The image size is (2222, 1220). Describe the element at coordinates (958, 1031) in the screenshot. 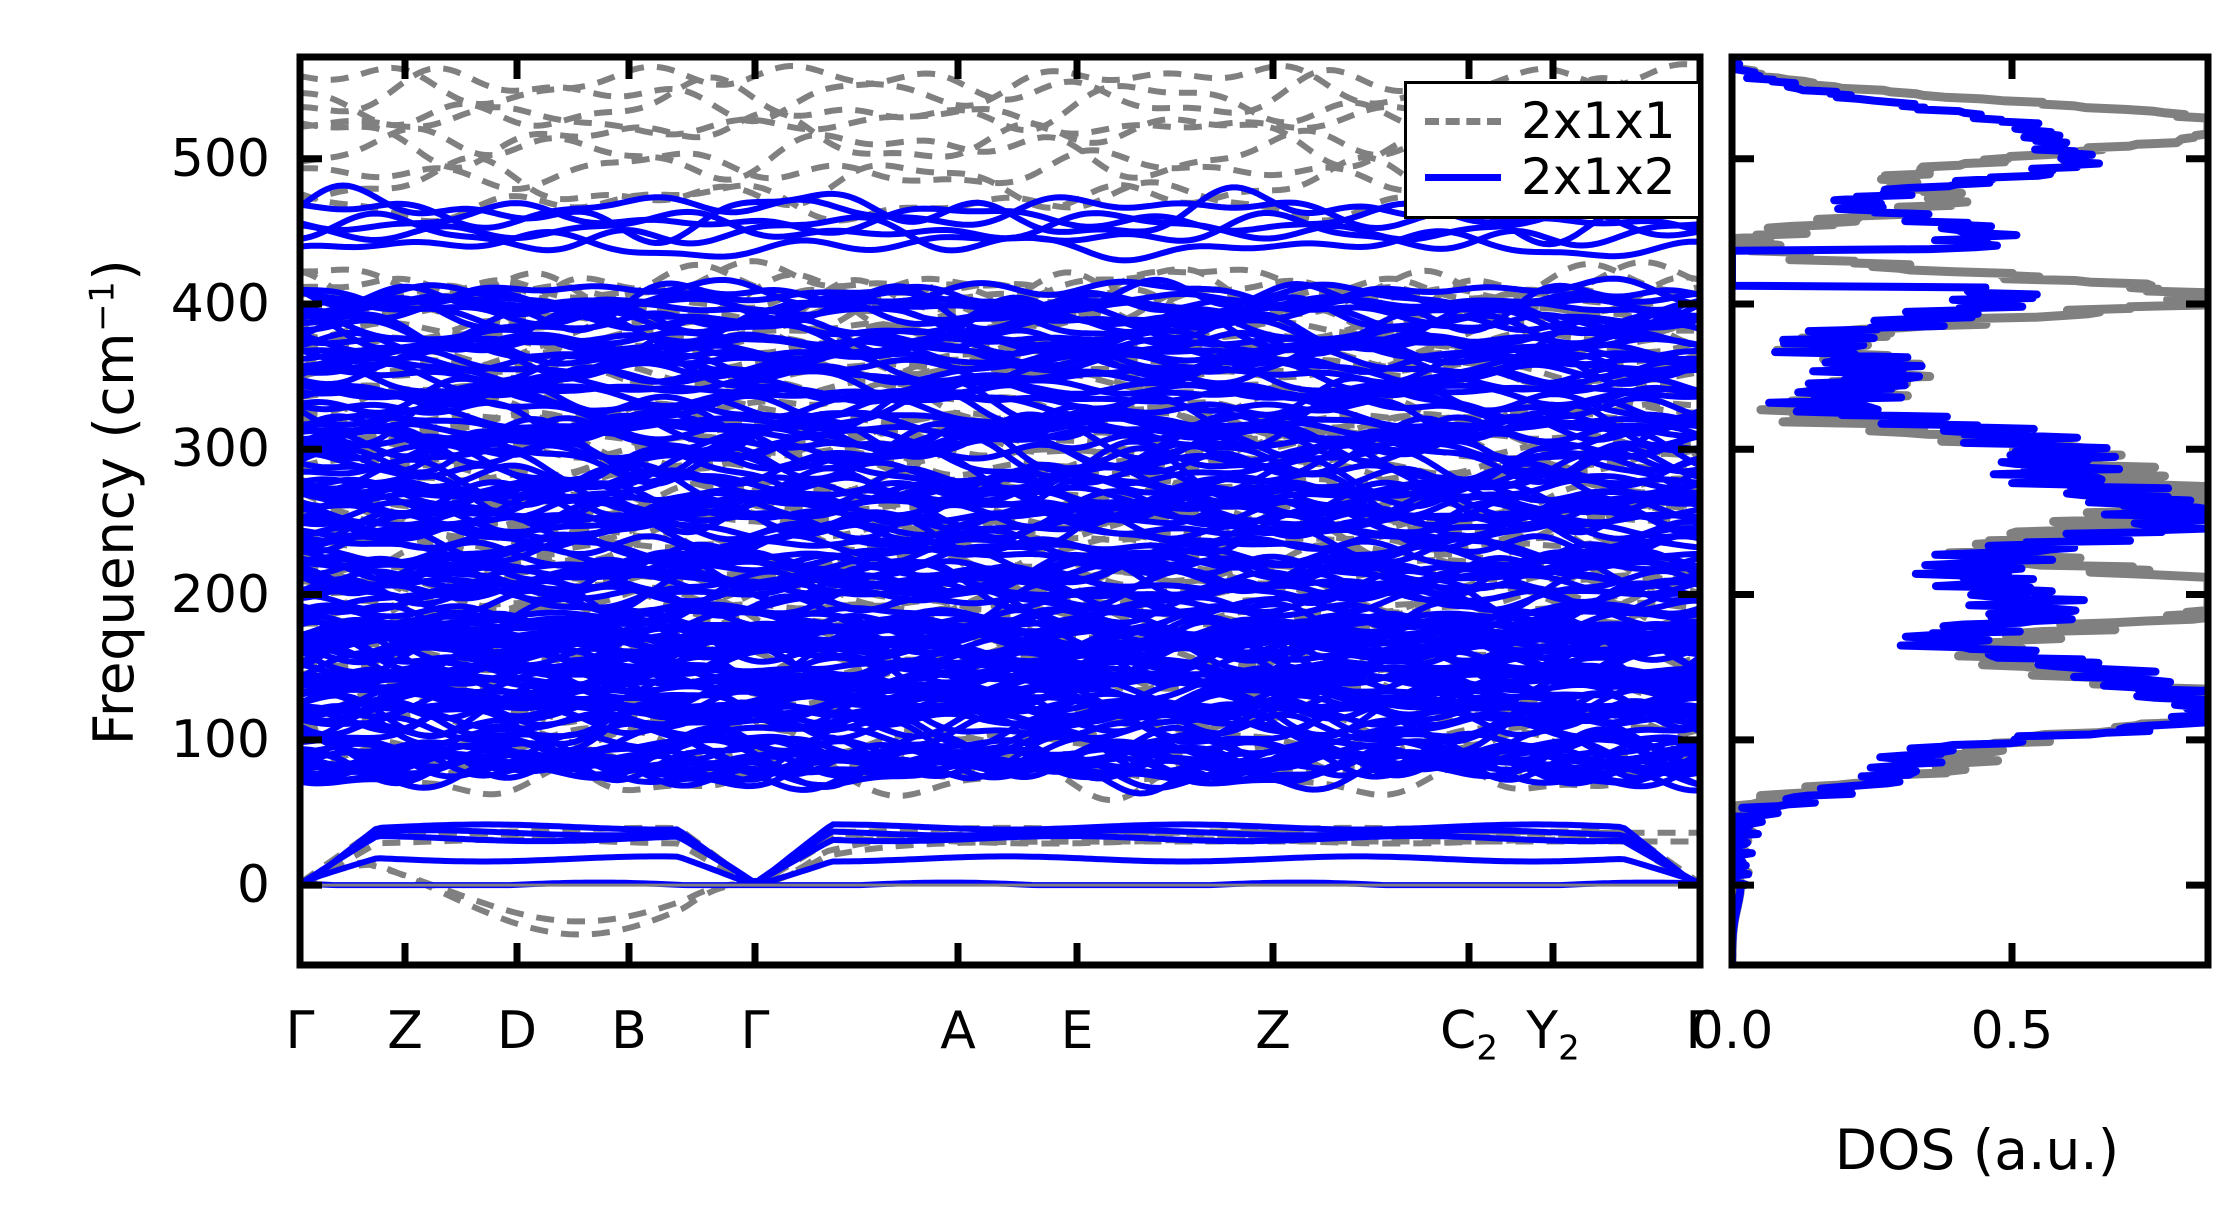

I see `x-tick-label: A` at that location.